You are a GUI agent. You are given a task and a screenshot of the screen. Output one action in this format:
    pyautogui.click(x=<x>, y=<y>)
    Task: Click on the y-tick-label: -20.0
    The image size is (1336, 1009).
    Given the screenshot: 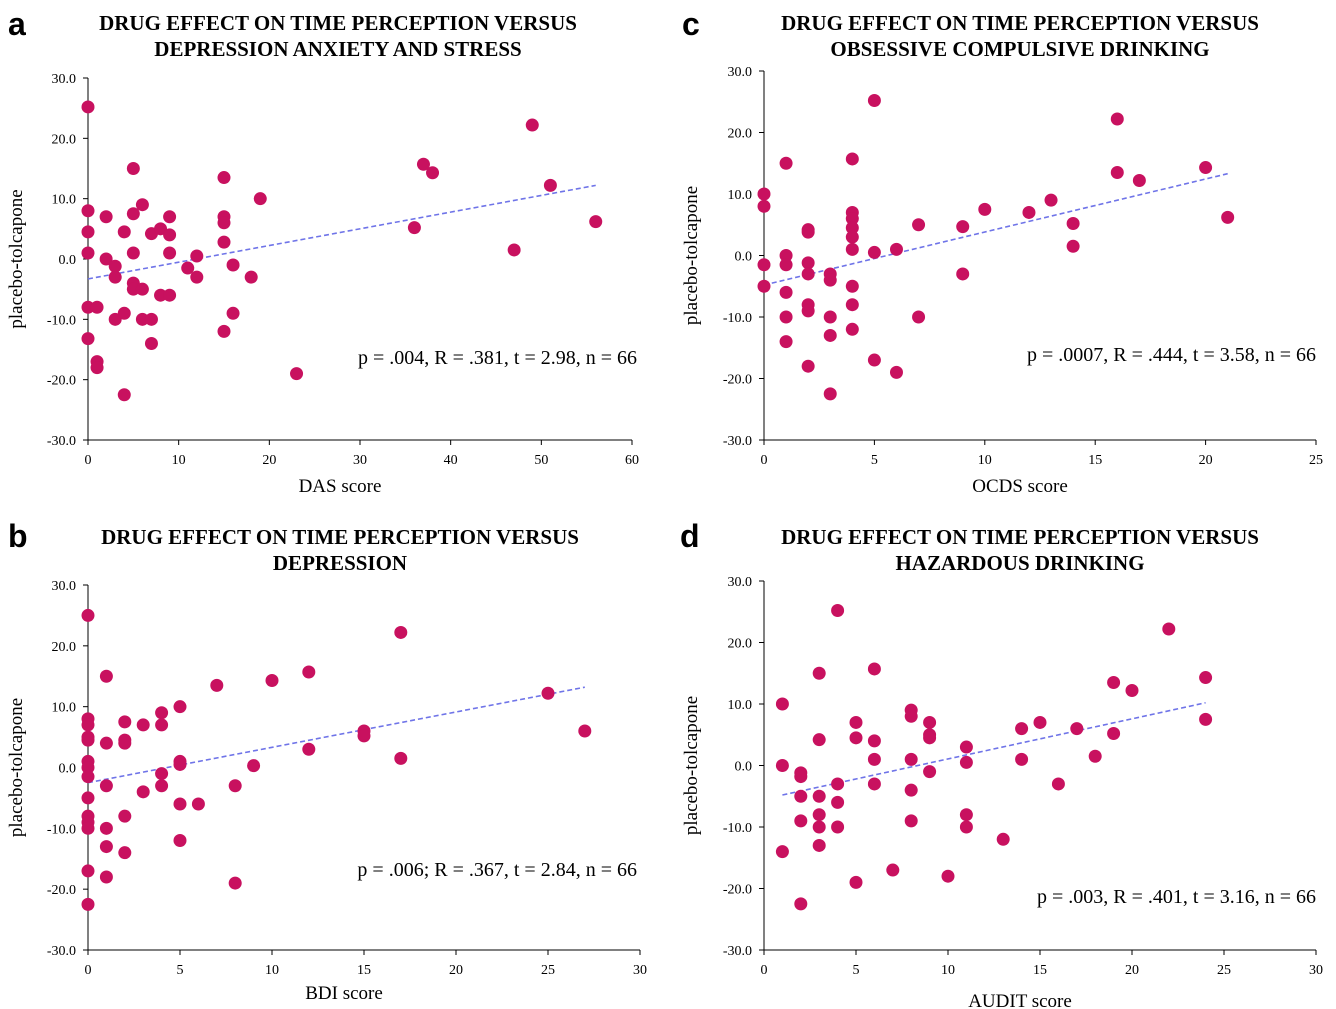 What is the action you would take?
    pyautogui.click(x=737, y=890)
    